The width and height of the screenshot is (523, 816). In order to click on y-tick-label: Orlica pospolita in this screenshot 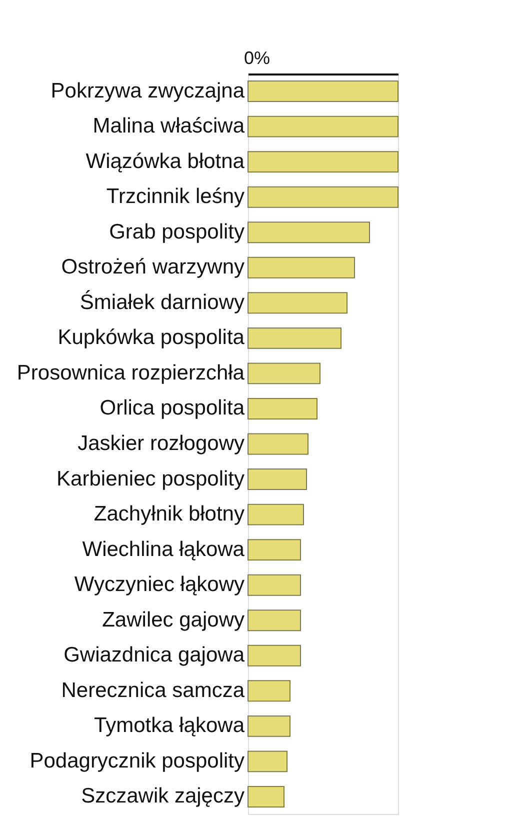, I will do `click(172, 408)`.